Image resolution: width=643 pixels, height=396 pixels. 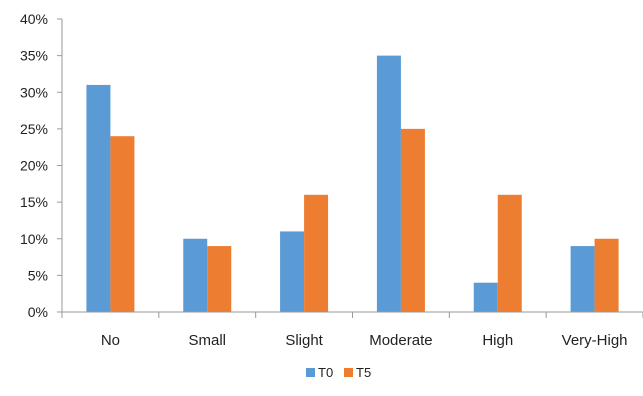 What do you see at coordinates (325, 372) in the screenshot?
I see `legend-label-t0: T0` at bounding box center [325, 372].